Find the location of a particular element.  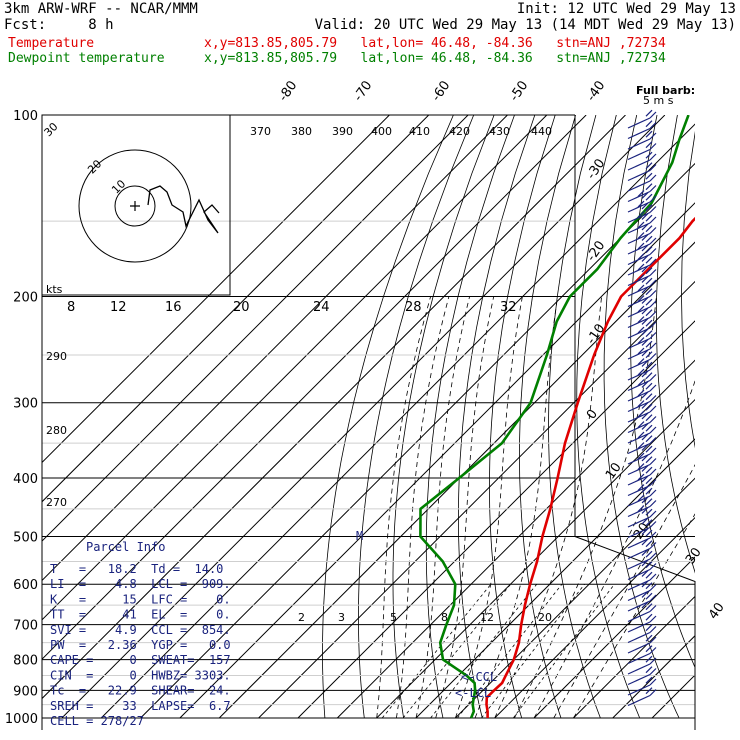

pressure-tick-label: 500 is located at coordinates (25, 537).